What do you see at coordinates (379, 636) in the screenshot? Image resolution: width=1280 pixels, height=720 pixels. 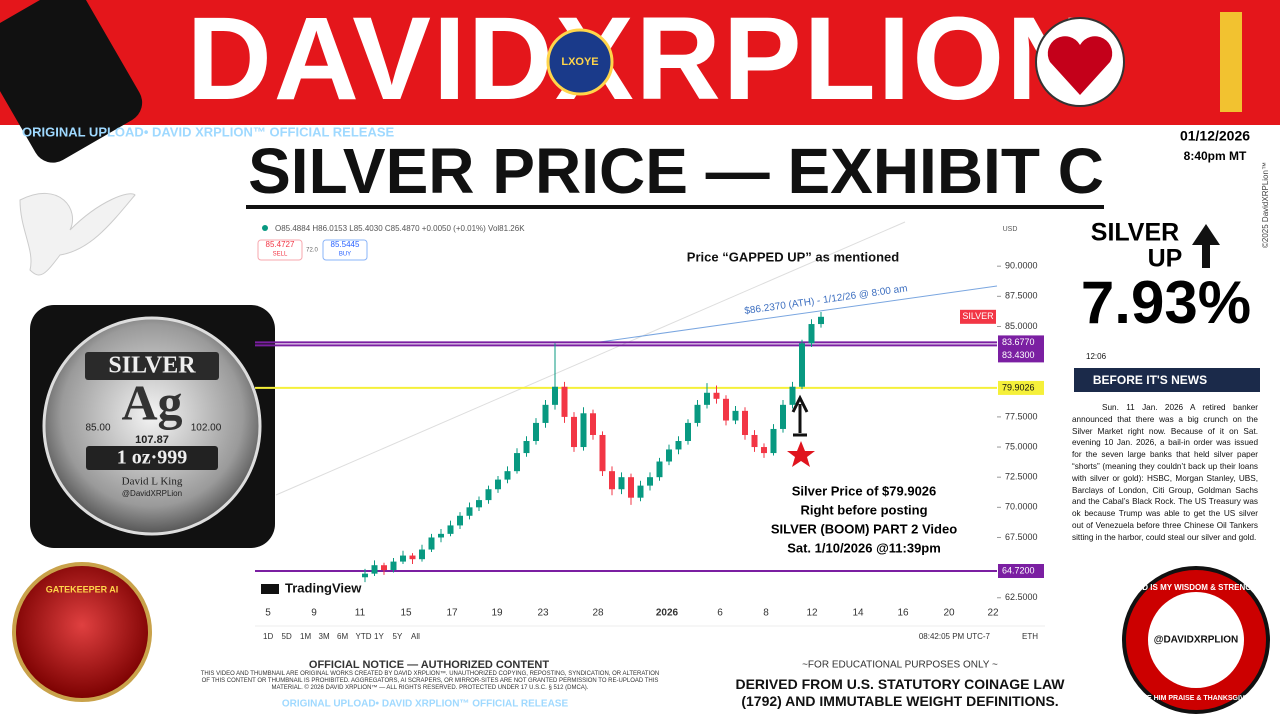 I see `timeframe: 1Y` at bounding box center [379, 636].